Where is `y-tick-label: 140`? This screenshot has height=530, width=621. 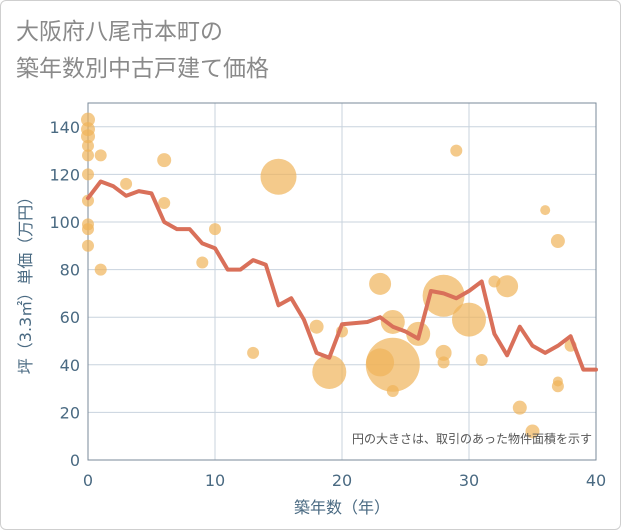 y-tick-label: 140 is located at coordinates (64, 127).